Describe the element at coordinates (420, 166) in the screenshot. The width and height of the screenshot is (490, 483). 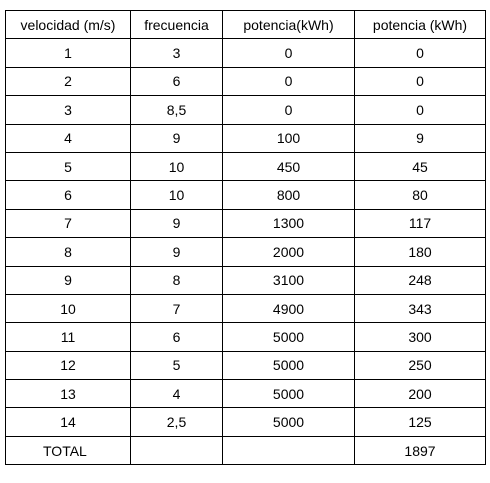
I see `table-cell: 45` at that location.